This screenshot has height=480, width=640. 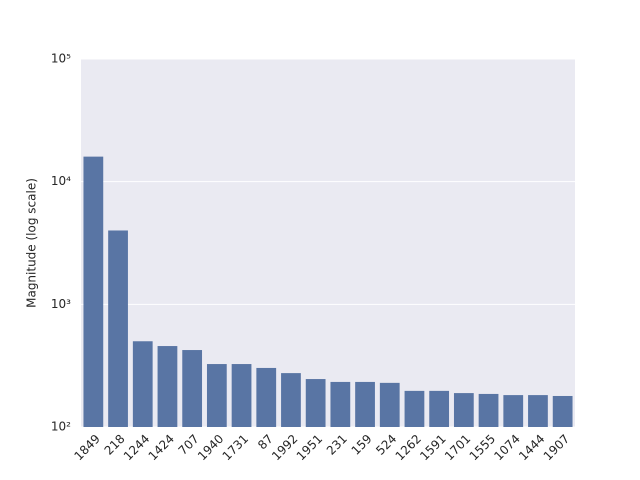 I want to click on x-tick-label: 1262, so click(x=408, y=447).